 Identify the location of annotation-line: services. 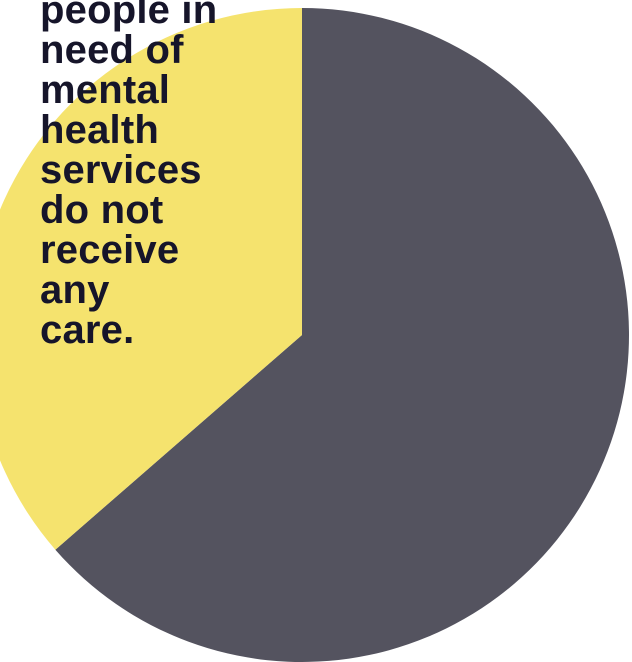
(121, 170).